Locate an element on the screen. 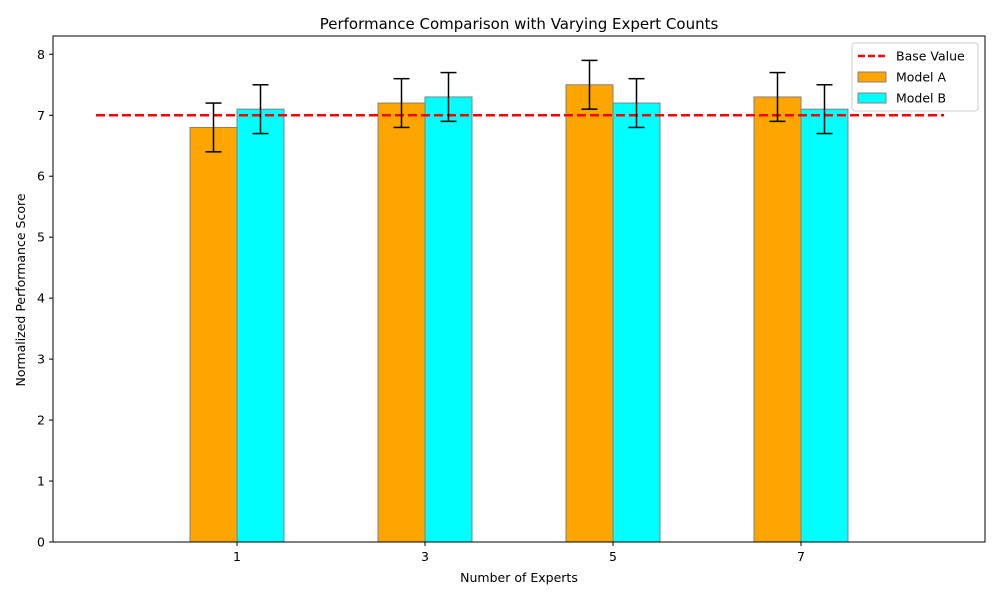 Image resolution: width=1000 pixels, height=604 pixels. y-tick-label: 0 is located at coordinates (41, 542).